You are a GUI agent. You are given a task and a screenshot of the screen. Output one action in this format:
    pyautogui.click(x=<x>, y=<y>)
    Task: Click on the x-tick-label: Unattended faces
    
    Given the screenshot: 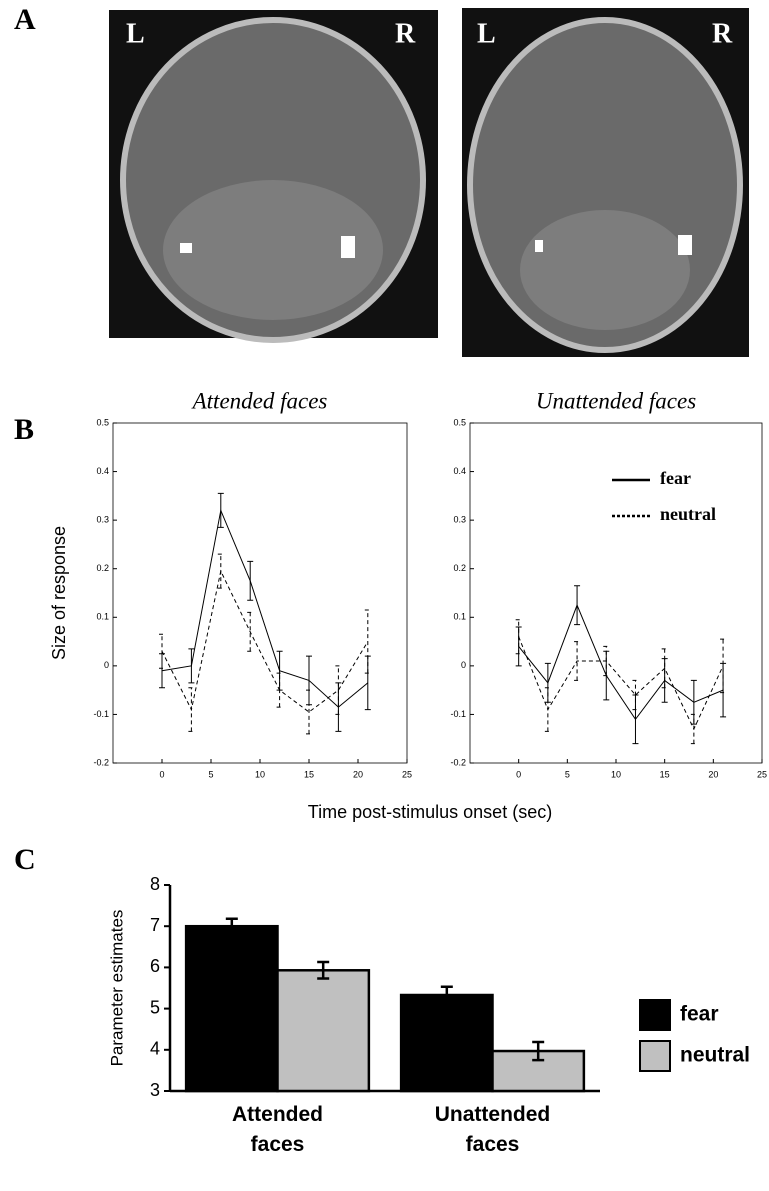 What is the action you would take?
    pyautogui.click(x=493, y=1129)
    